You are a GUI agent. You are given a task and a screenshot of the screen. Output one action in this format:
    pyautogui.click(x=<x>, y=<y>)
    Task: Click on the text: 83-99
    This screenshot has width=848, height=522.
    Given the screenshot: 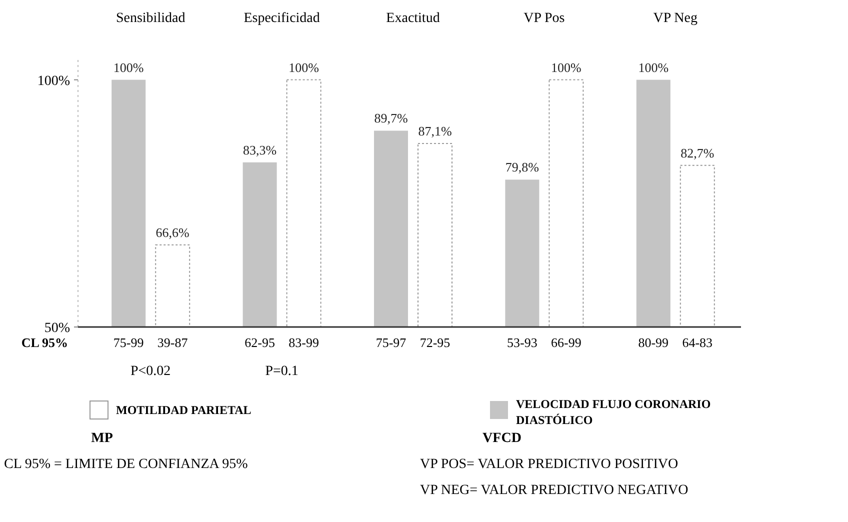 What is the action you would take?
    pyautogui.click(x=303, y=342)
    